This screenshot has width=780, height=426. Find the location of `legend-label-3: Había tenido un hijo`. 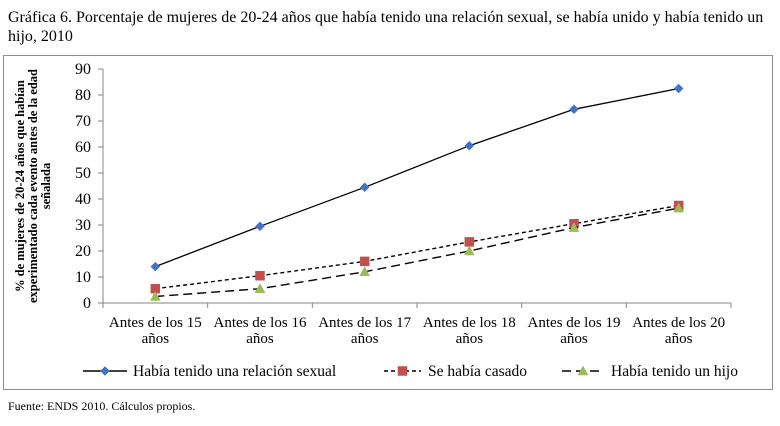

legend-label-3: Había tenido un hijo is located at coordinates (674, 371).